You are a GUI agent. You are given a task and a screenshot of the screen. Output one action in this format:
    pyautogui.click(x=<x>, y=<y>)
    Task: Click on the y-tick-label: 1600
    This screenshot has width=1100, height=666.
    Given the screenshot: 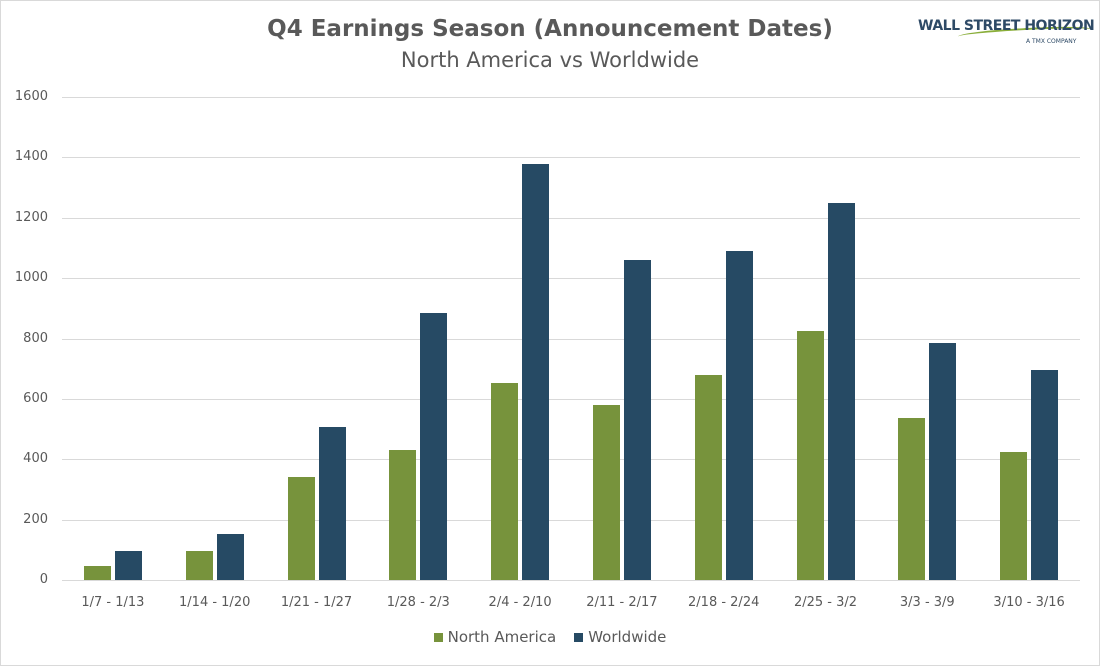 What is the action you would take?
    pyautogui.click(x=31, y=96)
    